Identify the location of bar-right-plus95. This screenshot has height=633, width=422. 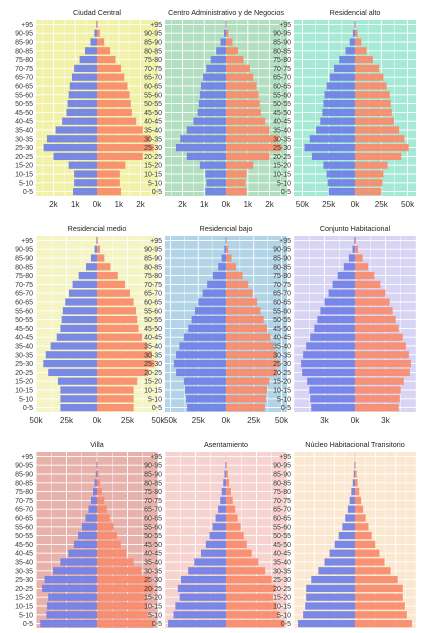
(226, 240).